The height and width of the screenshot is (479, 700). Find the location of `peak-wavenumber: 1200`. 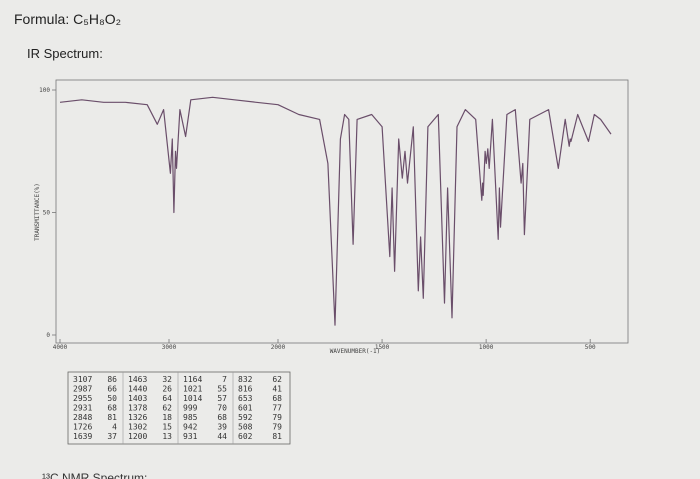

peak-wavenumber: 1200 is located at coordinates (137, 436).